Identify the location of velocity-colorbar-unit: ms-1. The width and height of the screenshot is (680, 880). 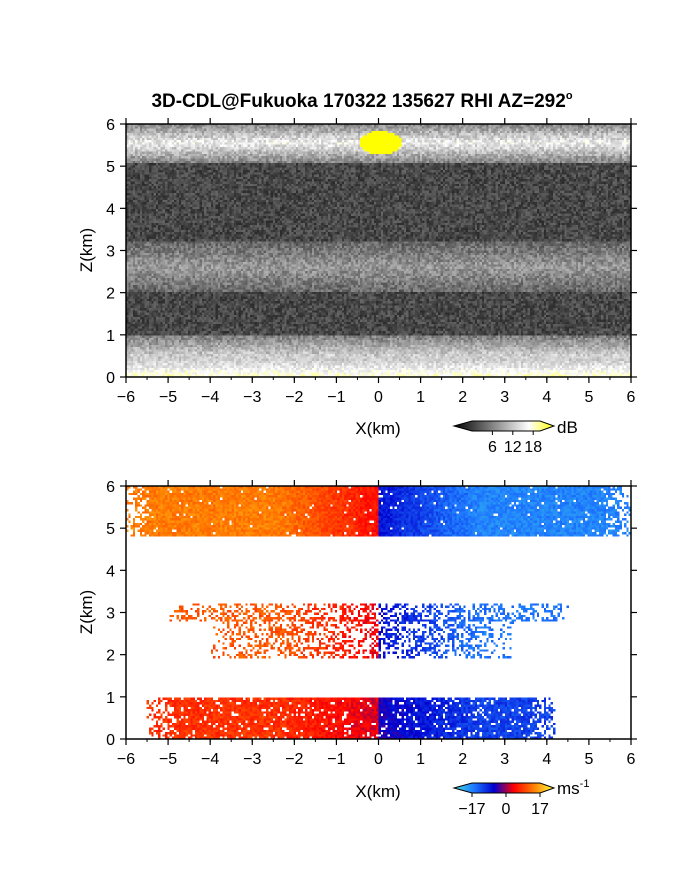
(573, 788).